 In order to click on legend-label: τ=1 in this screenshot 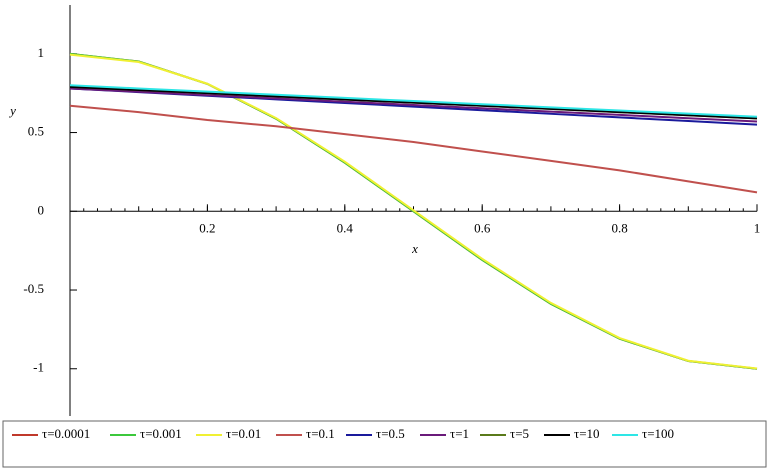, I will do `click(459, 433)`.